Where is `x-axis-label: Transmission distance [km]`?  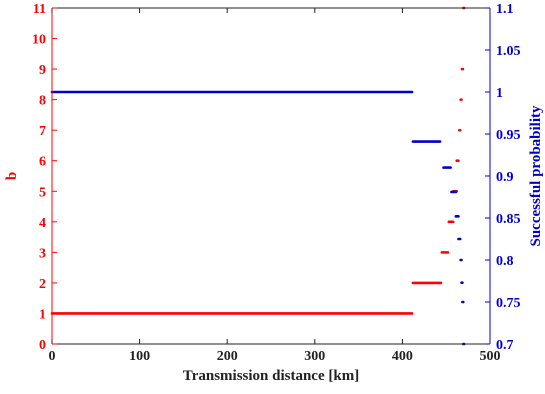 x-axis-label: Transmission distance [km] is located at coordinates (271, 376).